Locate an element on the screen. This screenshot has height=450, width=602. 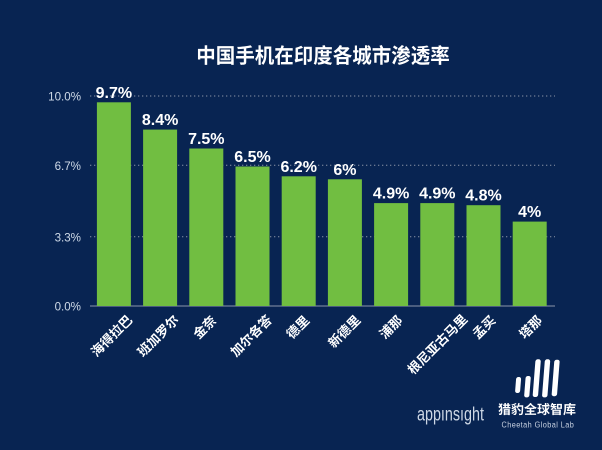
svg-text: 3.3% is located at coordinates (68, 237).